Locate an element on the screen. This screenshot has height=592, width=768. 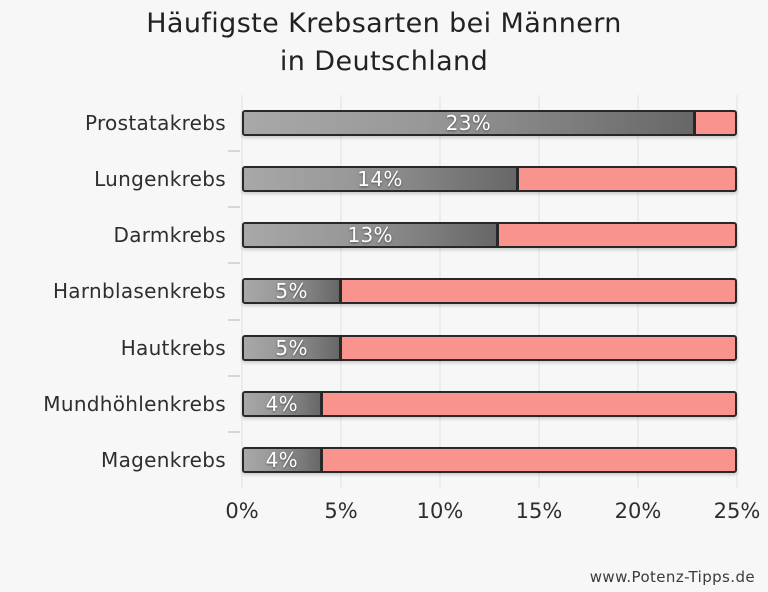
x-tick-label: 10% is located at coordinates (440, 511).